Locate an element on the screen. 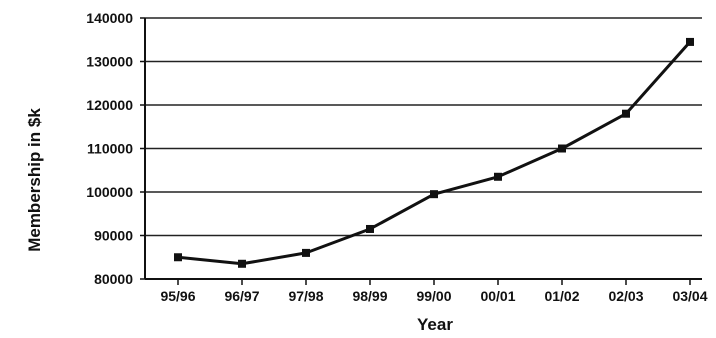 The width and height of the screenshot is (716, 338). x-tick-label: 98/99 is located at coordinates (369, 296).